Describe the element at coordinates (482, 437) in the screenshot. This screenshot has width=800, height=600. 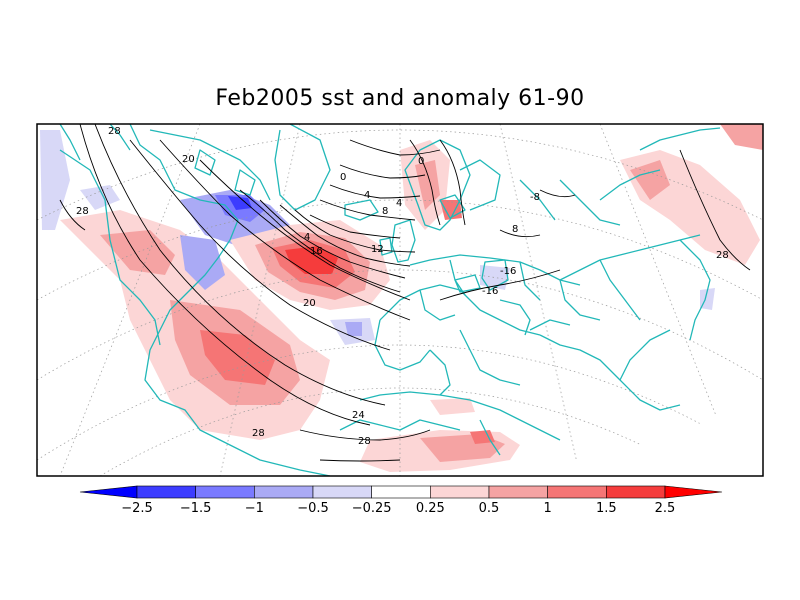
I see `anomaly-patch-warm-mediterranean-peak` at that location.